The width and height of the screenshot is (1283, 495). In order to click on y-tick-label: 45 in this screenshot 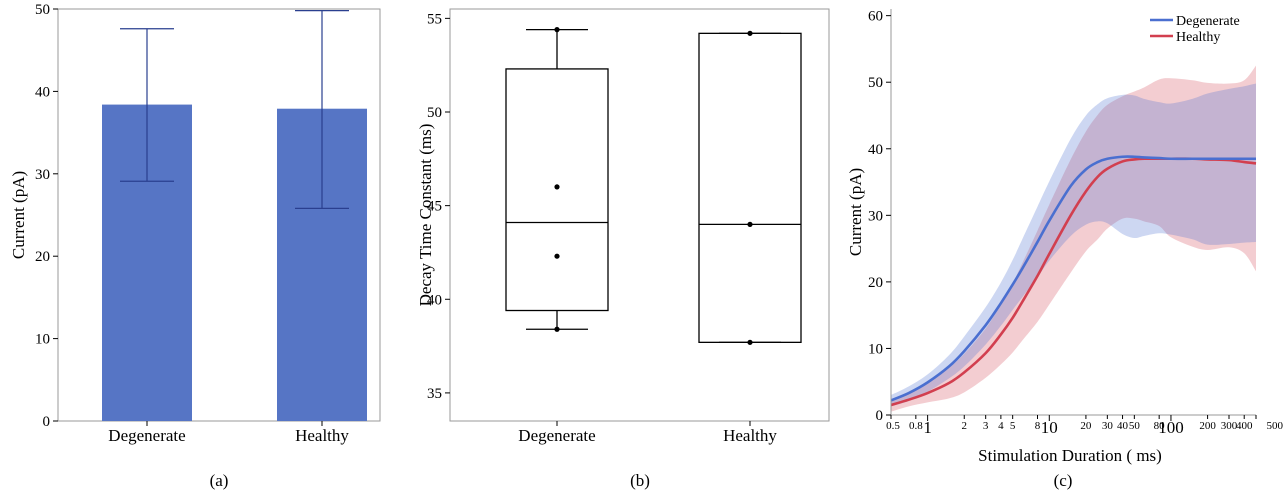, I will do `click(434, 207)`.